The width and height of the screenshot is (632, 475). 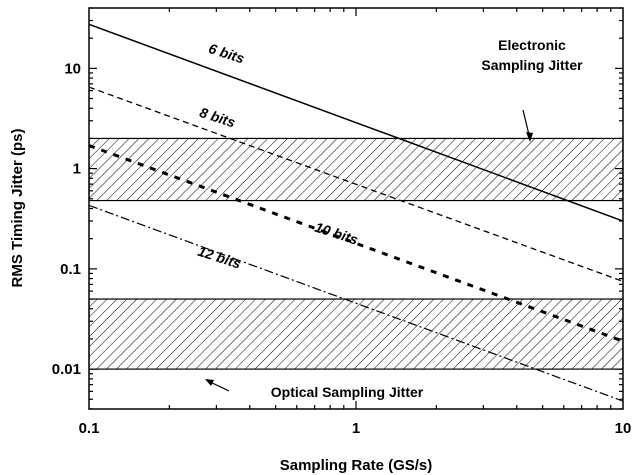 What do you see at coordinates (336, 233) in the screenshot?
I see `series-label-10-bits: 10 bits` at bounding box center [336, 233].